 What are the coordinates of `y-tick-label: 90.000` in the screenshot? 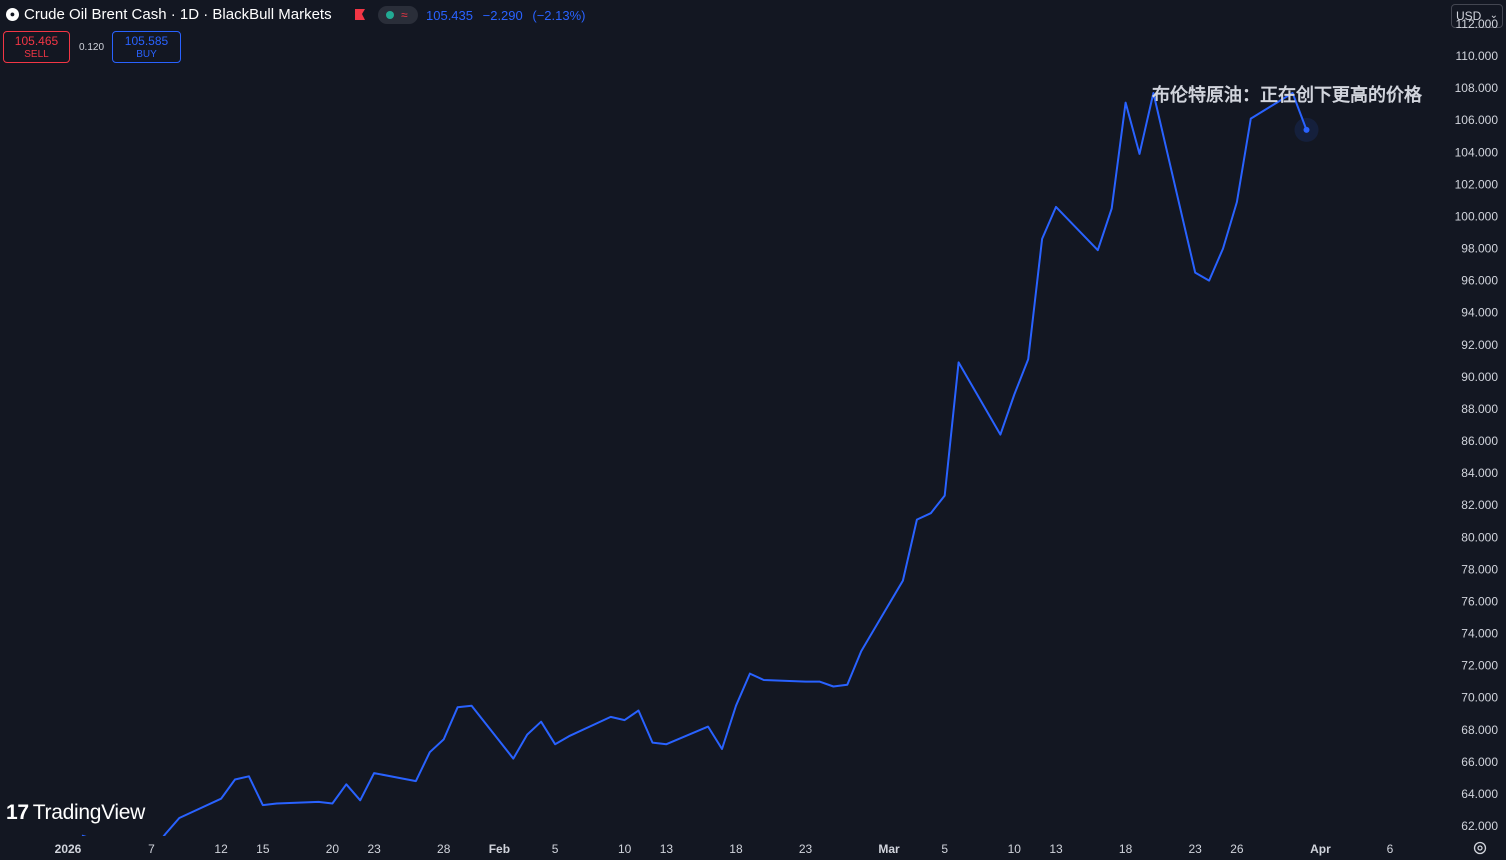 It's located at (1479, 377).